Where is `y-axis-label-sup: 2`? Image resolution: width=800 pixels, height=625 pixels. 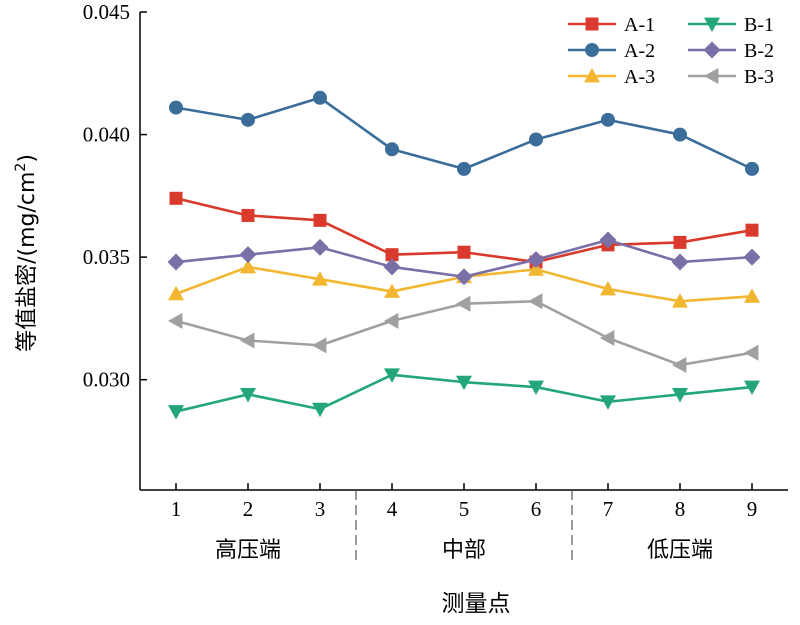 y-axis-label-sup: 2 is located at coordinates (21, 167).